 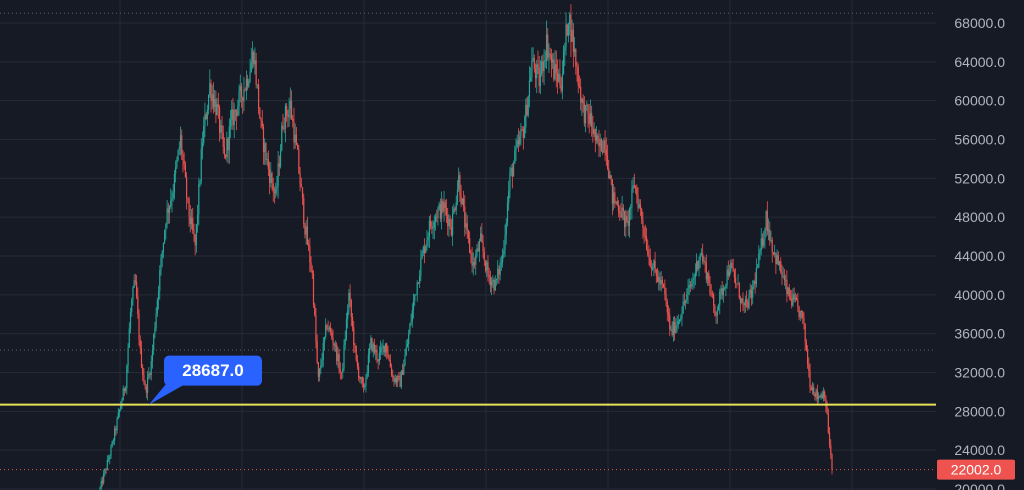 What do you see at coordinates (976, 469) in the screenshot?
I see `current-price-label: 22002.0` at bounding box center [976, 469].